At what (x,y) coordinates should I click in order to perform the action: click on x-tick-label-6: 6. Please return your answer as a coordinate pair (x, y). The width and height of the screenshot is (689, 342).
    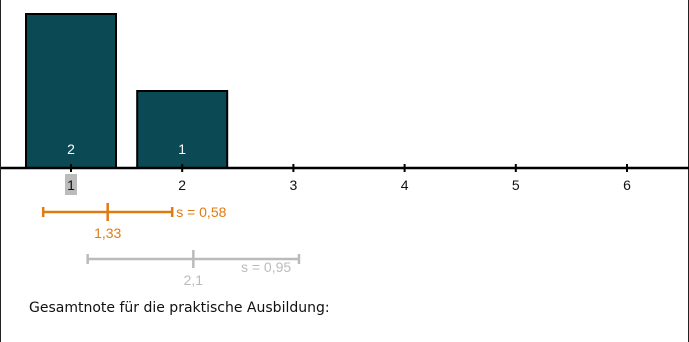
    Looking at the image, I should click on (627, 185).